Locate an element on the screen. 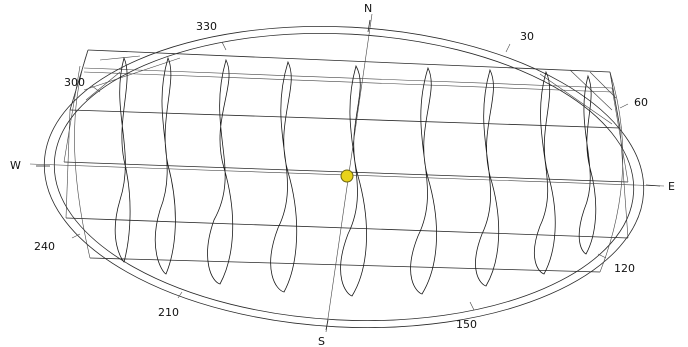 This screenshot has height=347, width=688. south-label: S is located at coordinates (321, 341).